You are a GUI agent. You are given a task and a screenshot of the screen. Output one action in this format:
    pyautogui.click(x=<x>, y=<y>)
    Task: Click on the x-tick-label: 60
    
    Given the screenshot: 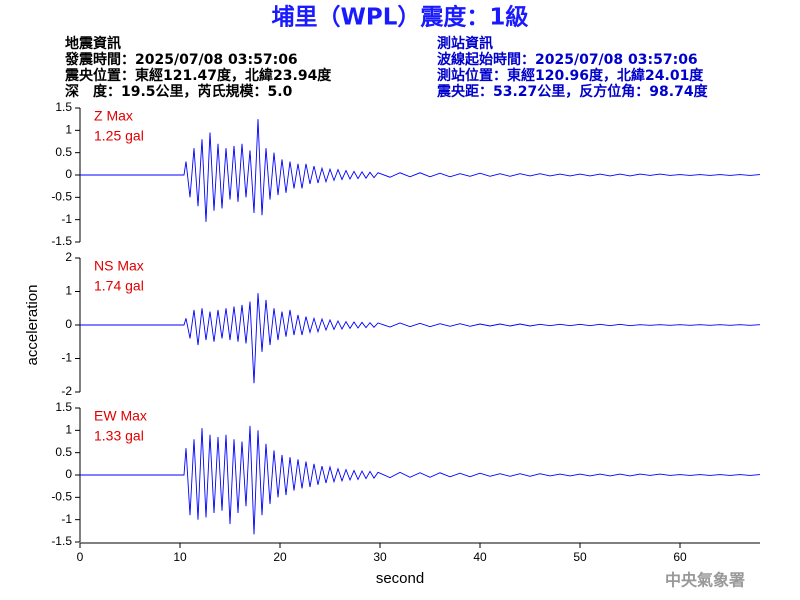 What is the action you would take?
    pyautogui.click(x=680, y=557)
    